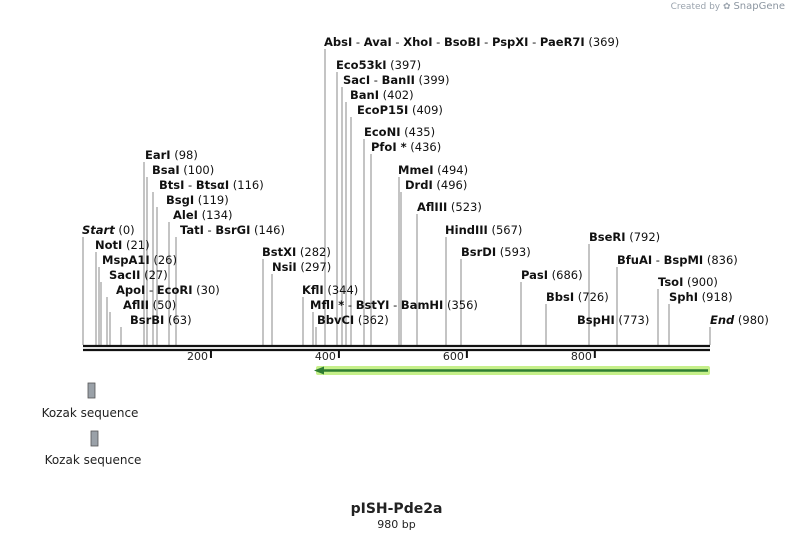  Describe the element at coordinates (177, 320) in the screenshot. I see `site-position: (63)` at that location.